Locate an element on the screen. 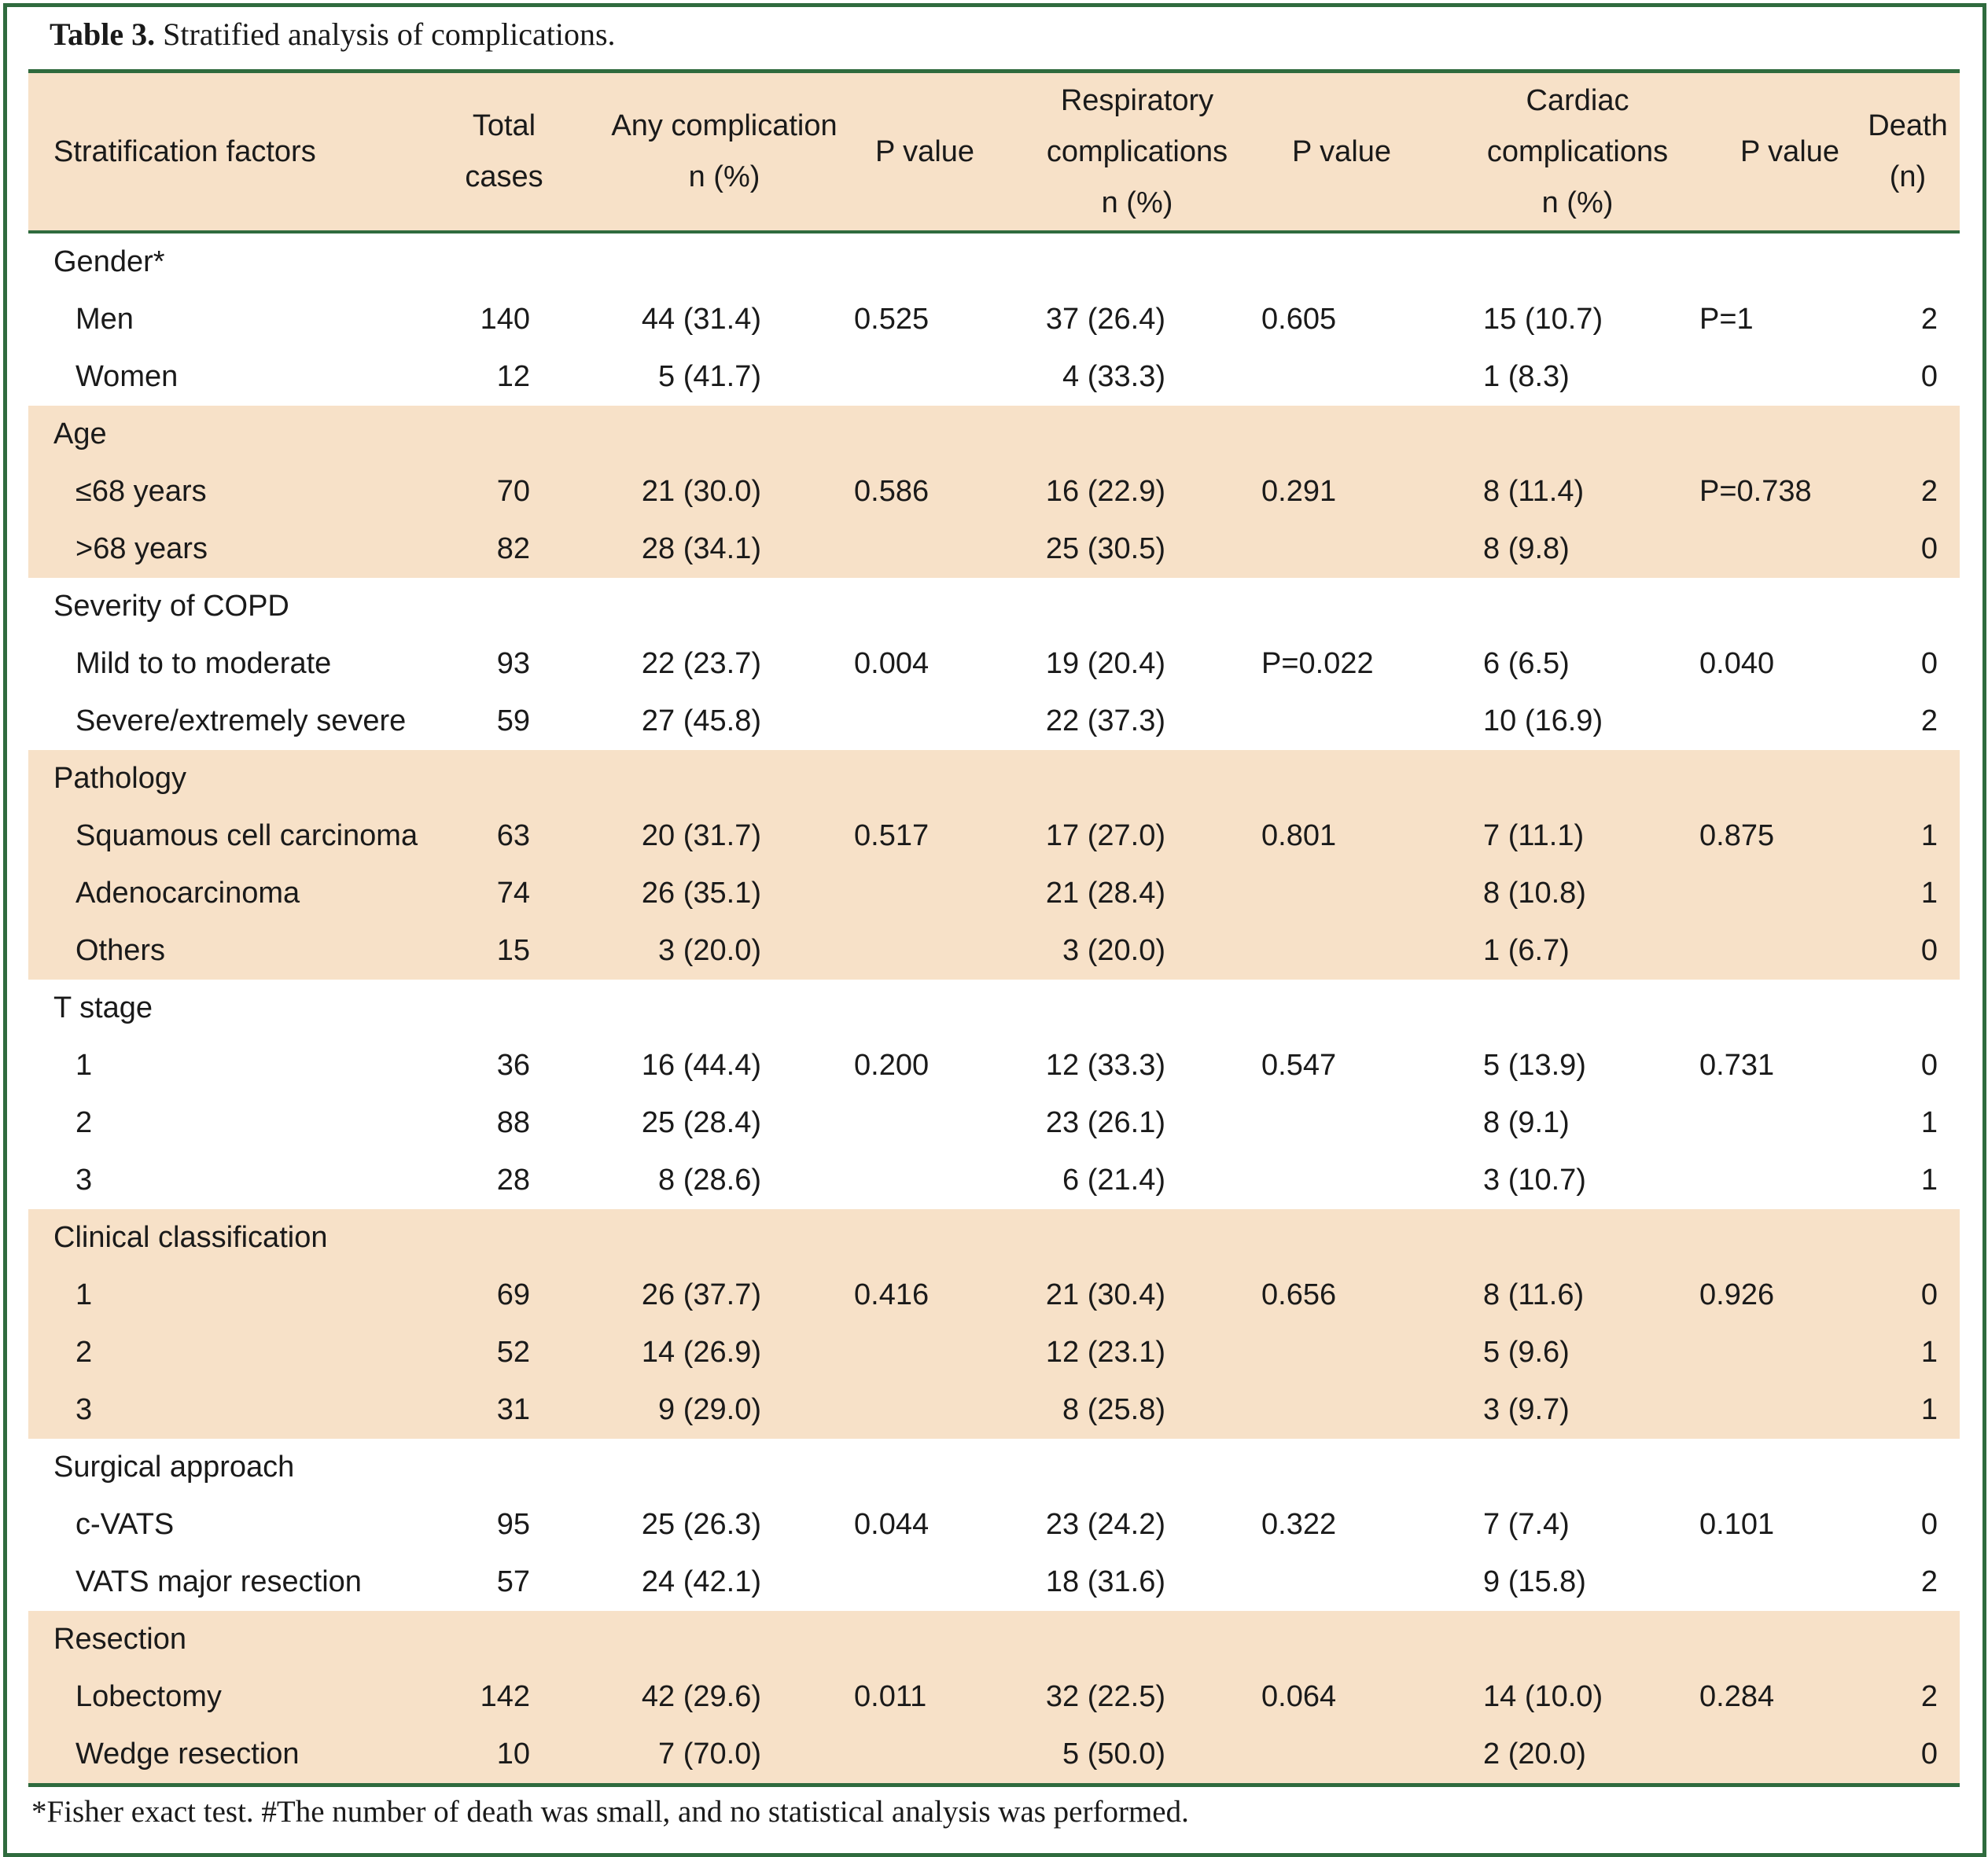 The height and width of the screenshot is (1857, 1988). column-header: Cardiac complications n (%) is located at coordinates (1577, 151).